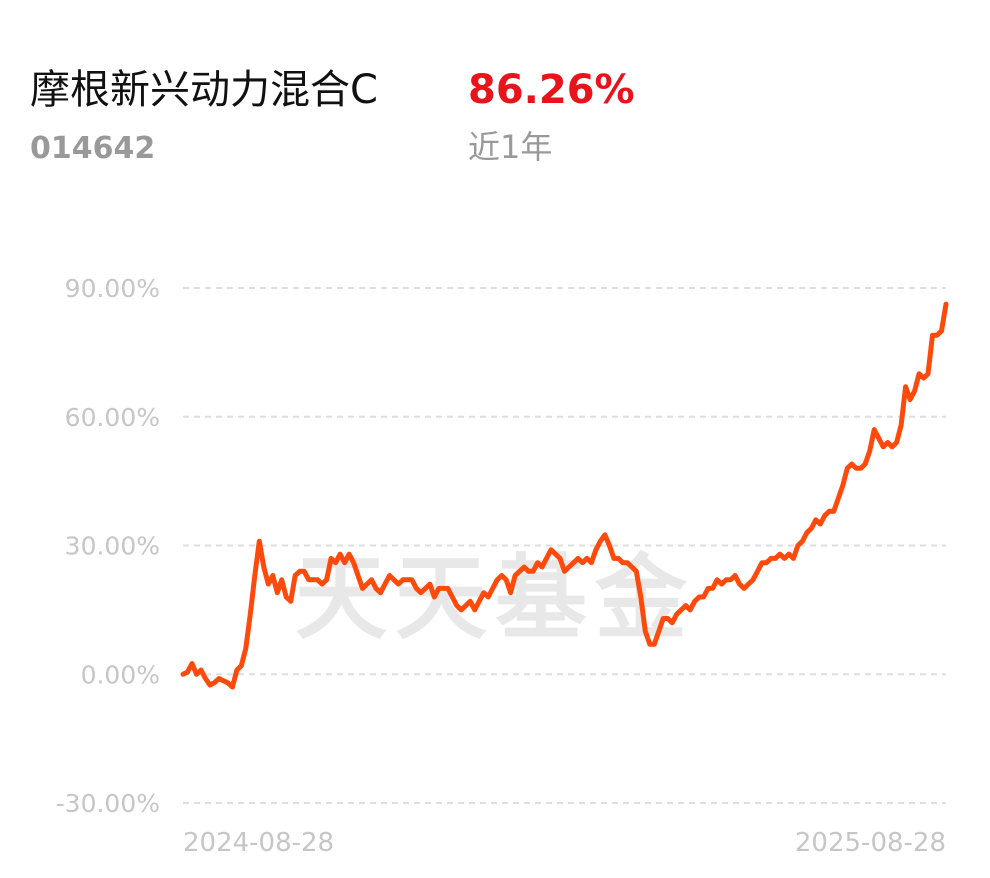 The width and height of the screenshot is (990, 878). Describe the element at coordinates (120, 674) in the screenshot. I see `y-tick-label: 0.00%` at that location.